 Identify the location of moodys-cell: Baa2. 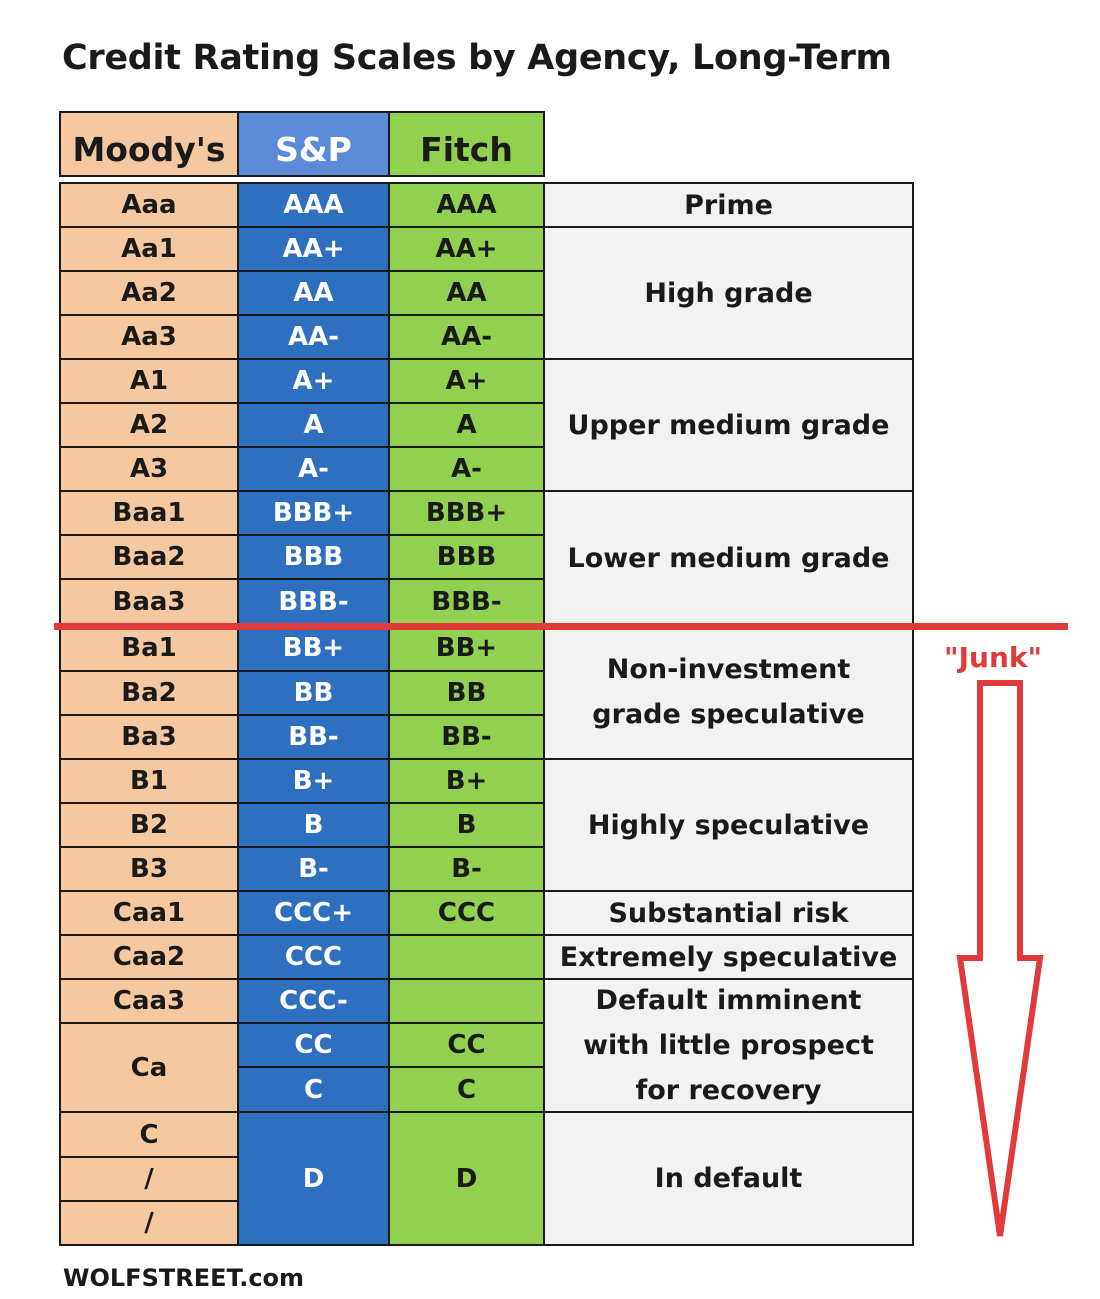
(149, 558).